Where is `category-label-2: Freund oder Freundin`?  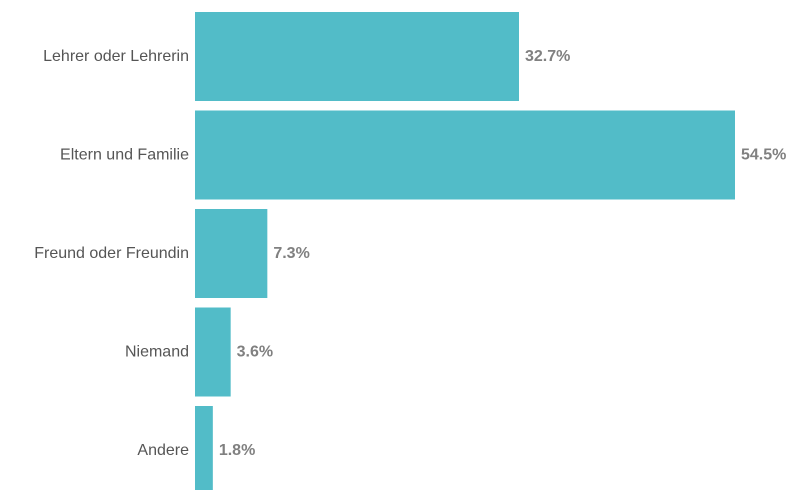 category-label-2: Freund oder Freundin is located at coordinates (111, 253).